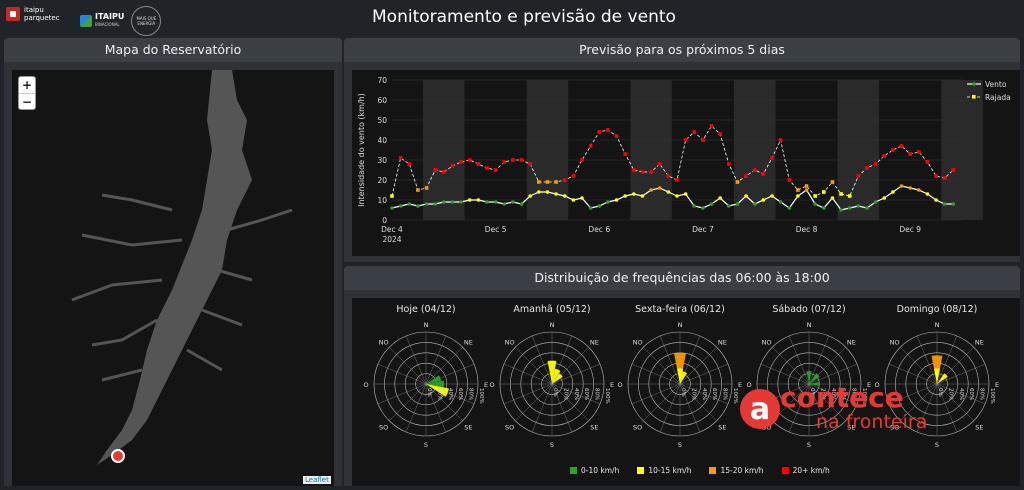 The height and width of the screenshot is (490, 1024). Describe the element at coordinates (680, 445) in the screenshot. I see `polar-direction-label: S` at that location.